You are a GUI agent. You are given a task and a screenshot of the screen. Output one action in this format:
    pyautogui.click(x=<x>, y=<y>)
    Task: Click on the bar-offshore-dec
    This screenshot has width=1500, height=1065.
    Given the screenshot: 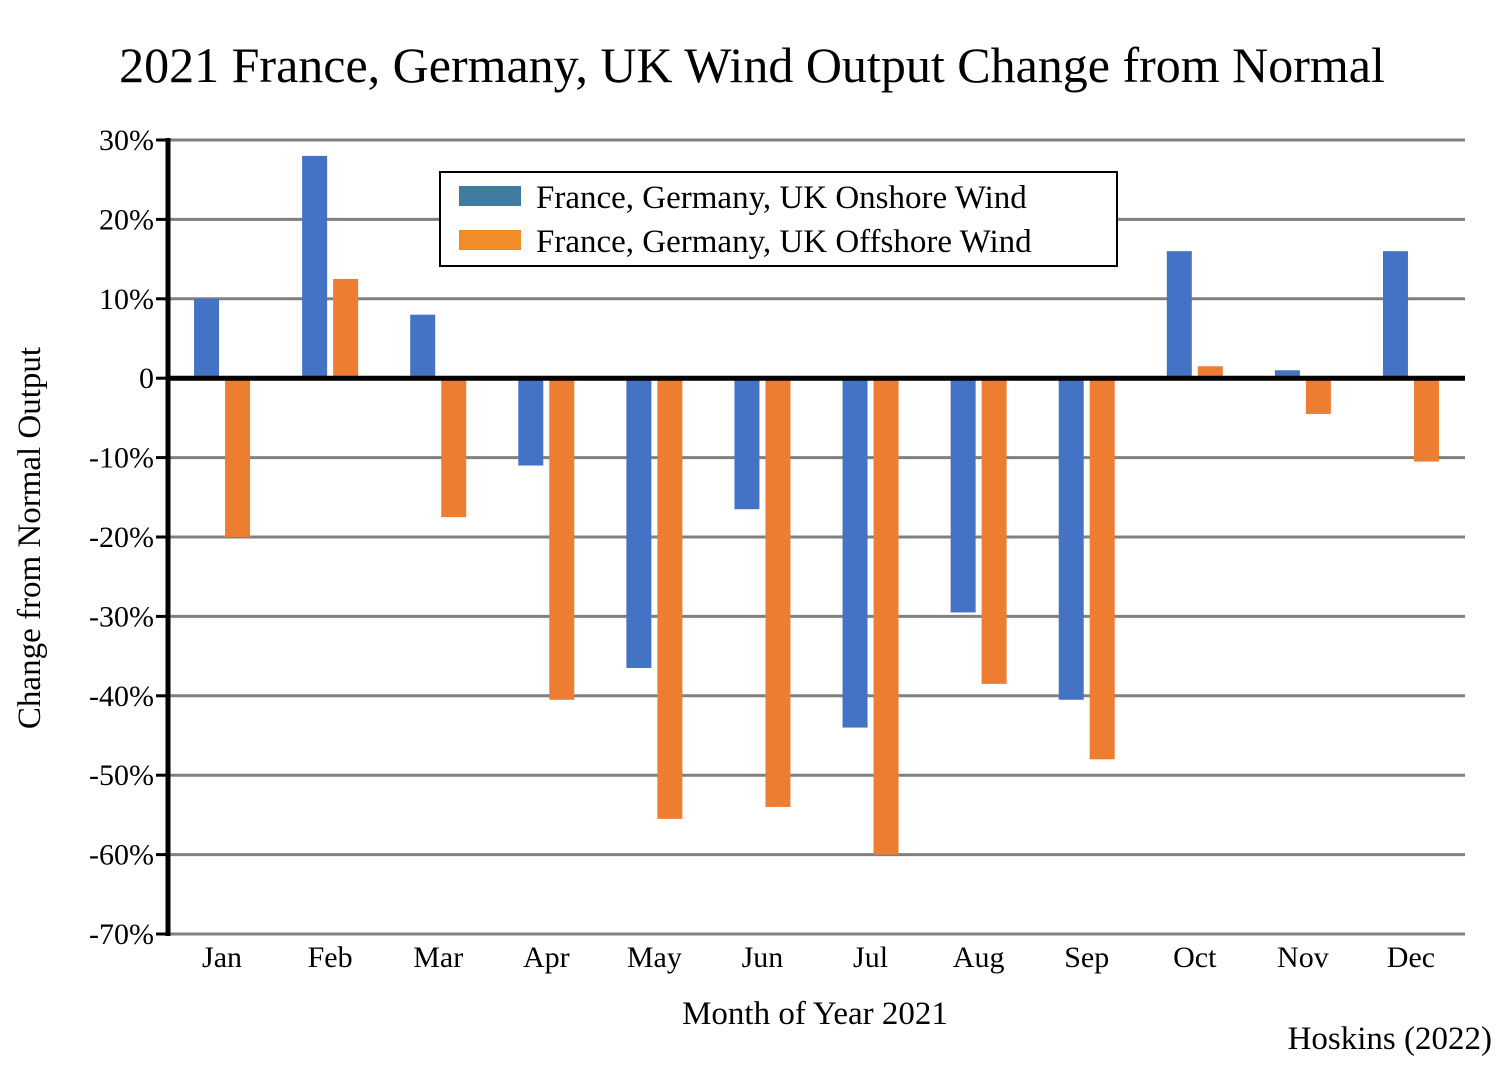 What is the action you would take?
    pyautogui.click(x=1426, y=420)
    